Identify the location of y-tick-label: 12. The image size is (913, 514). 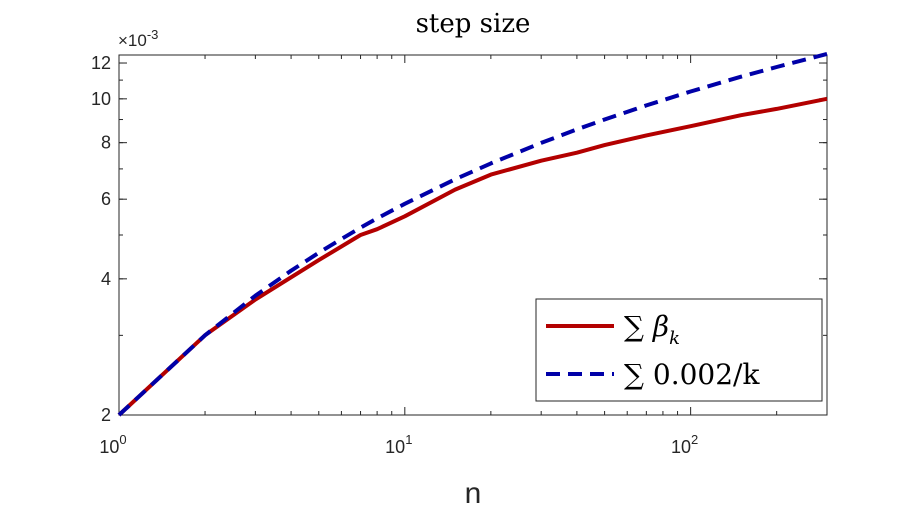
(101, 63).